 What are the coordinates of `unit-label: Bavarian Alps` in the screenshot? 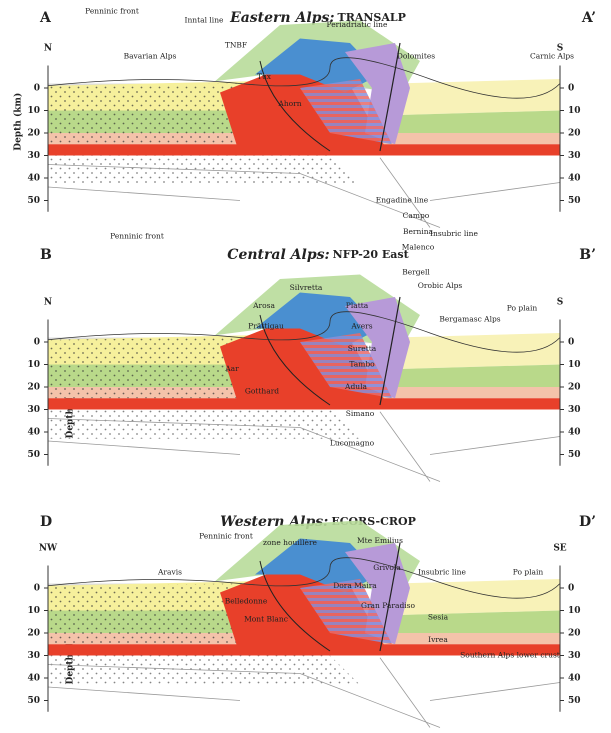 It's located at (150, 56).